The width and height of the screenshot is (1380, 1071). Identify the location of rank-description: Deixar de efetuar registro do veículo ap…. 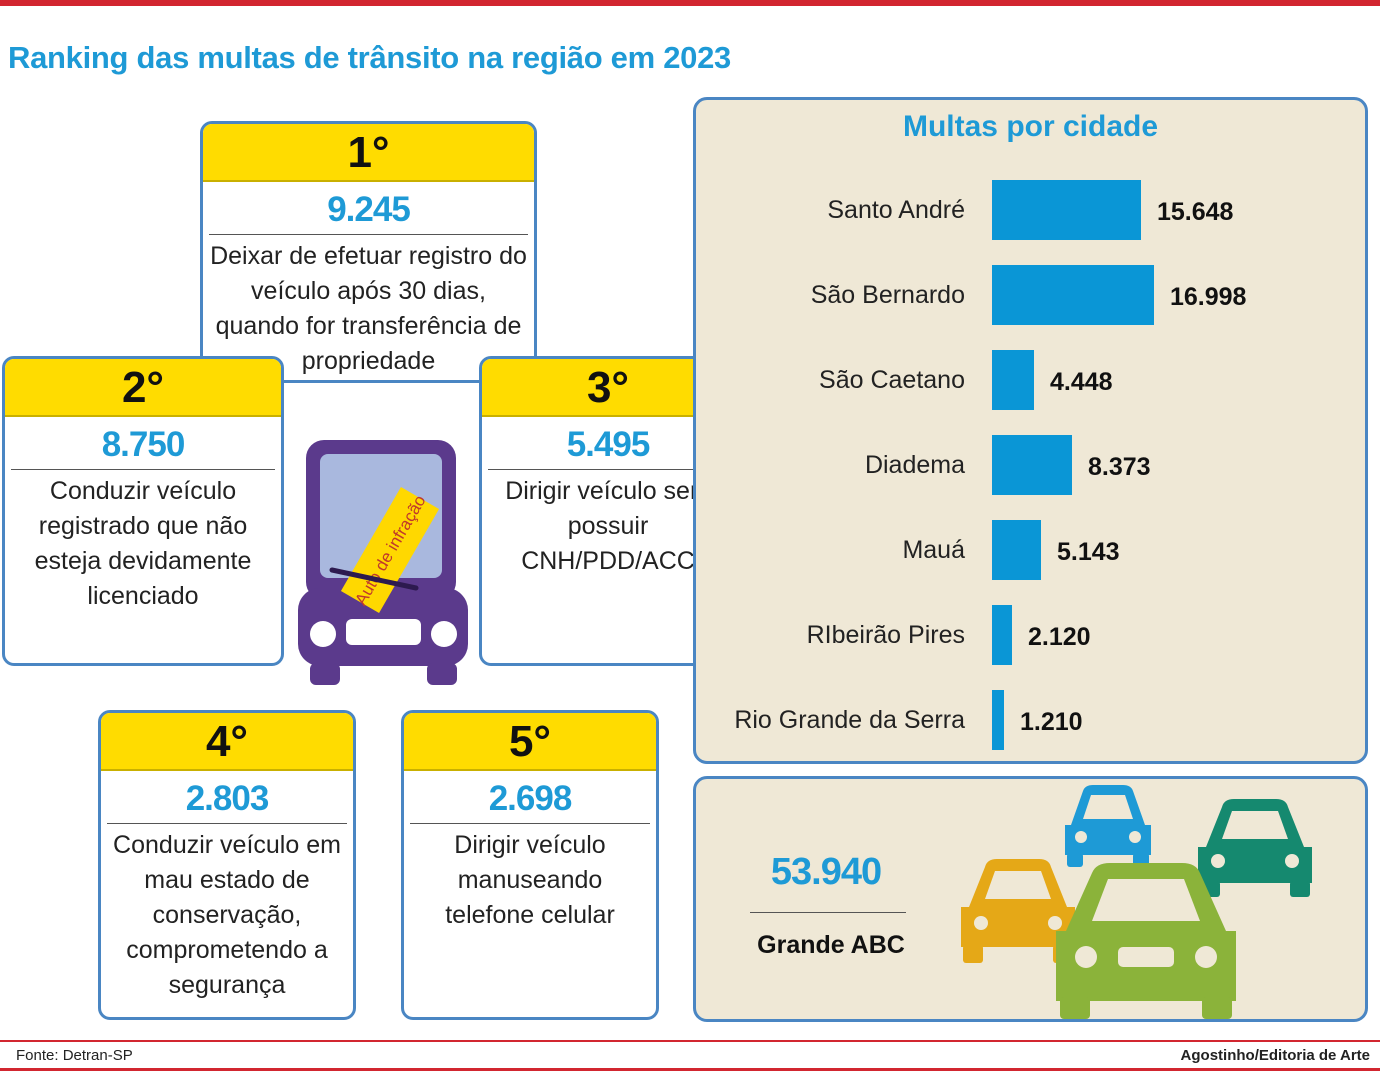
(368, 308).